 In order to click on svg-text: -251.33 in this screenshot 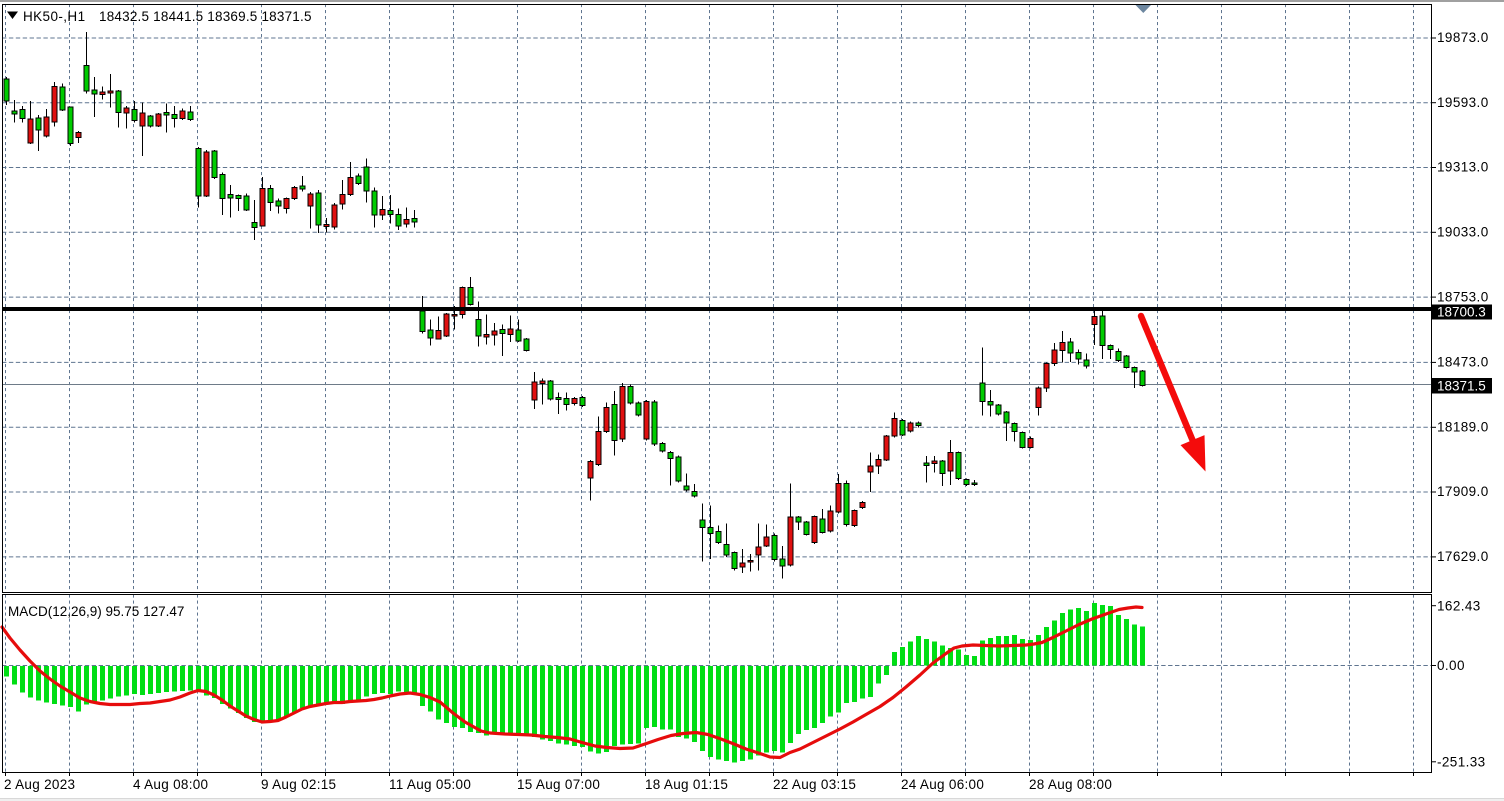, I will do `click(1461, 762)`.